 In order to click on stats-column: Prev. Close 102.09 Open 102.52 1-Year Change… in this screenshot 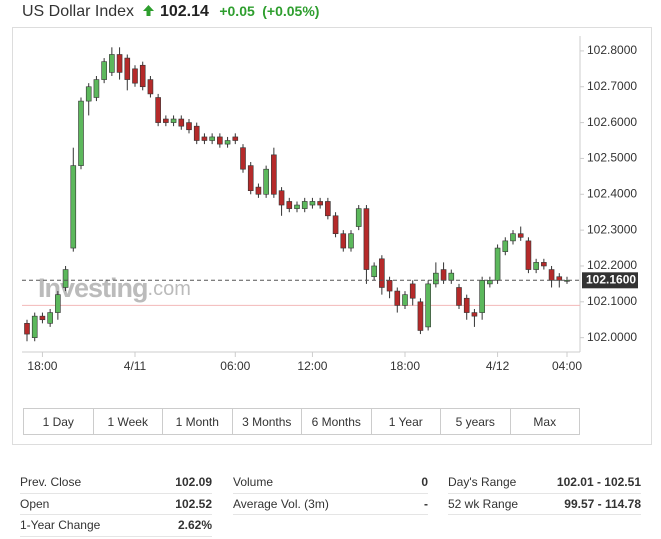, I will do `click(116, 504)`.